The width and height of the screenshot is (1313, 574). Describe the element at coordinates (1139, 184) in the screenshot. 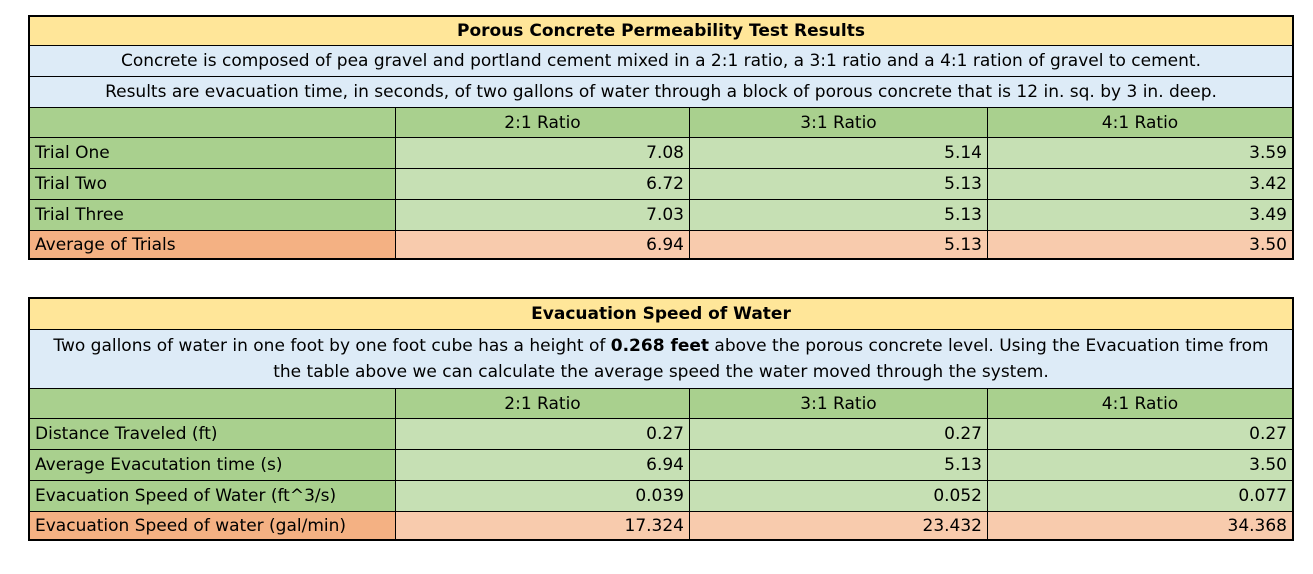

I see `data-cell: 3.42` at that location.